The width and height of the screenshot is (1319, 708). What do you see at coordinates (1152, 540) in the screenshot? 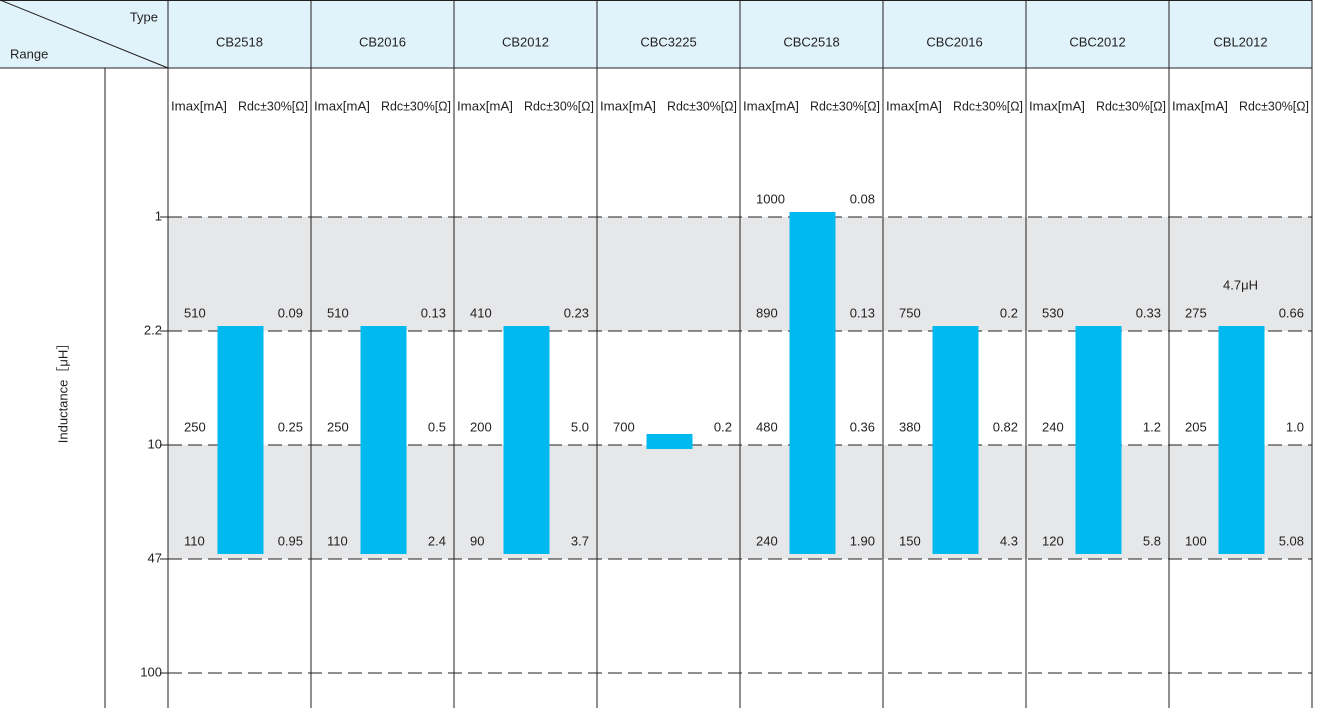
I see `rdc-label: 5.8` at bounding box center [1152, 540].